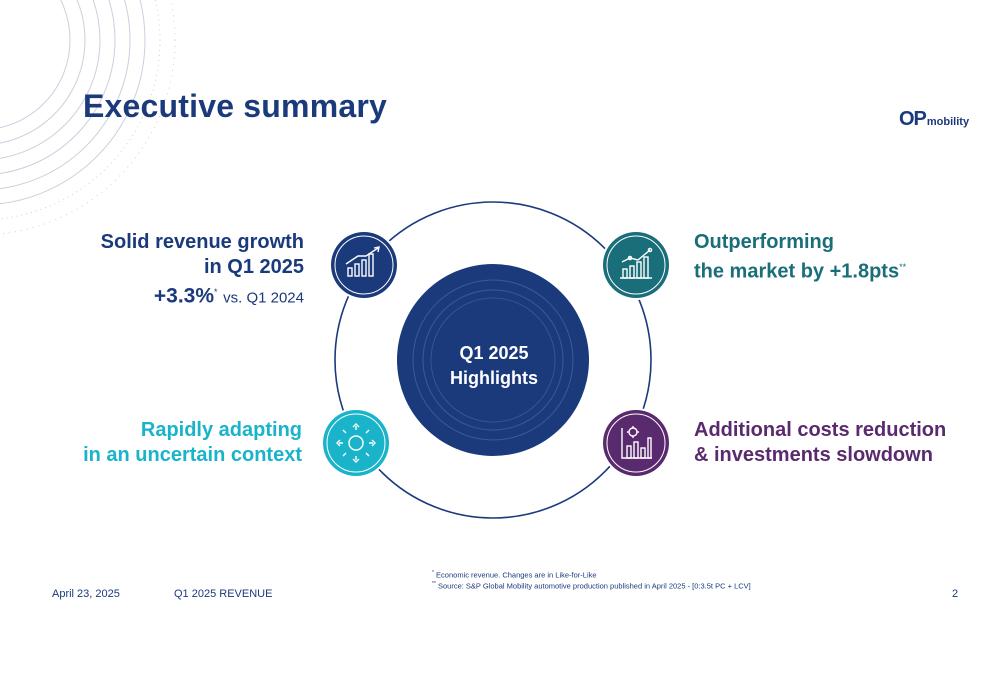 This screenshot has height=685, width=1000. Describe the element at coordinates (253, 267) in the screenshot. I see `revenue-growth-line2: in Q1 2025` at that location.